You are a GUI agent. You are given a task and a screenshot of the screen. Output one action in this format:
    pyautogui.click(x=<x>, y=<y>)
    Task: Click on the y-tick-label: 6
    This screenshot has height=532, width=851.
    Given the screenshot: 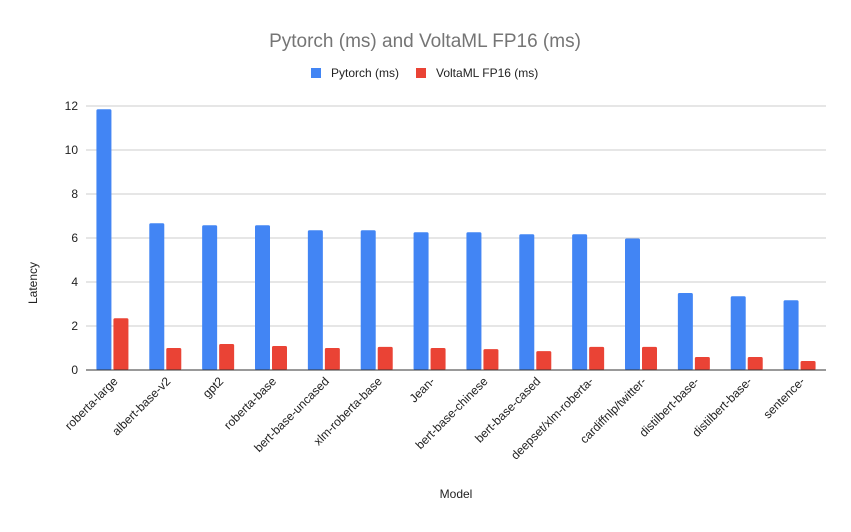 What is the action you would take?
    pyautogui.click(x=74, y=238)
    